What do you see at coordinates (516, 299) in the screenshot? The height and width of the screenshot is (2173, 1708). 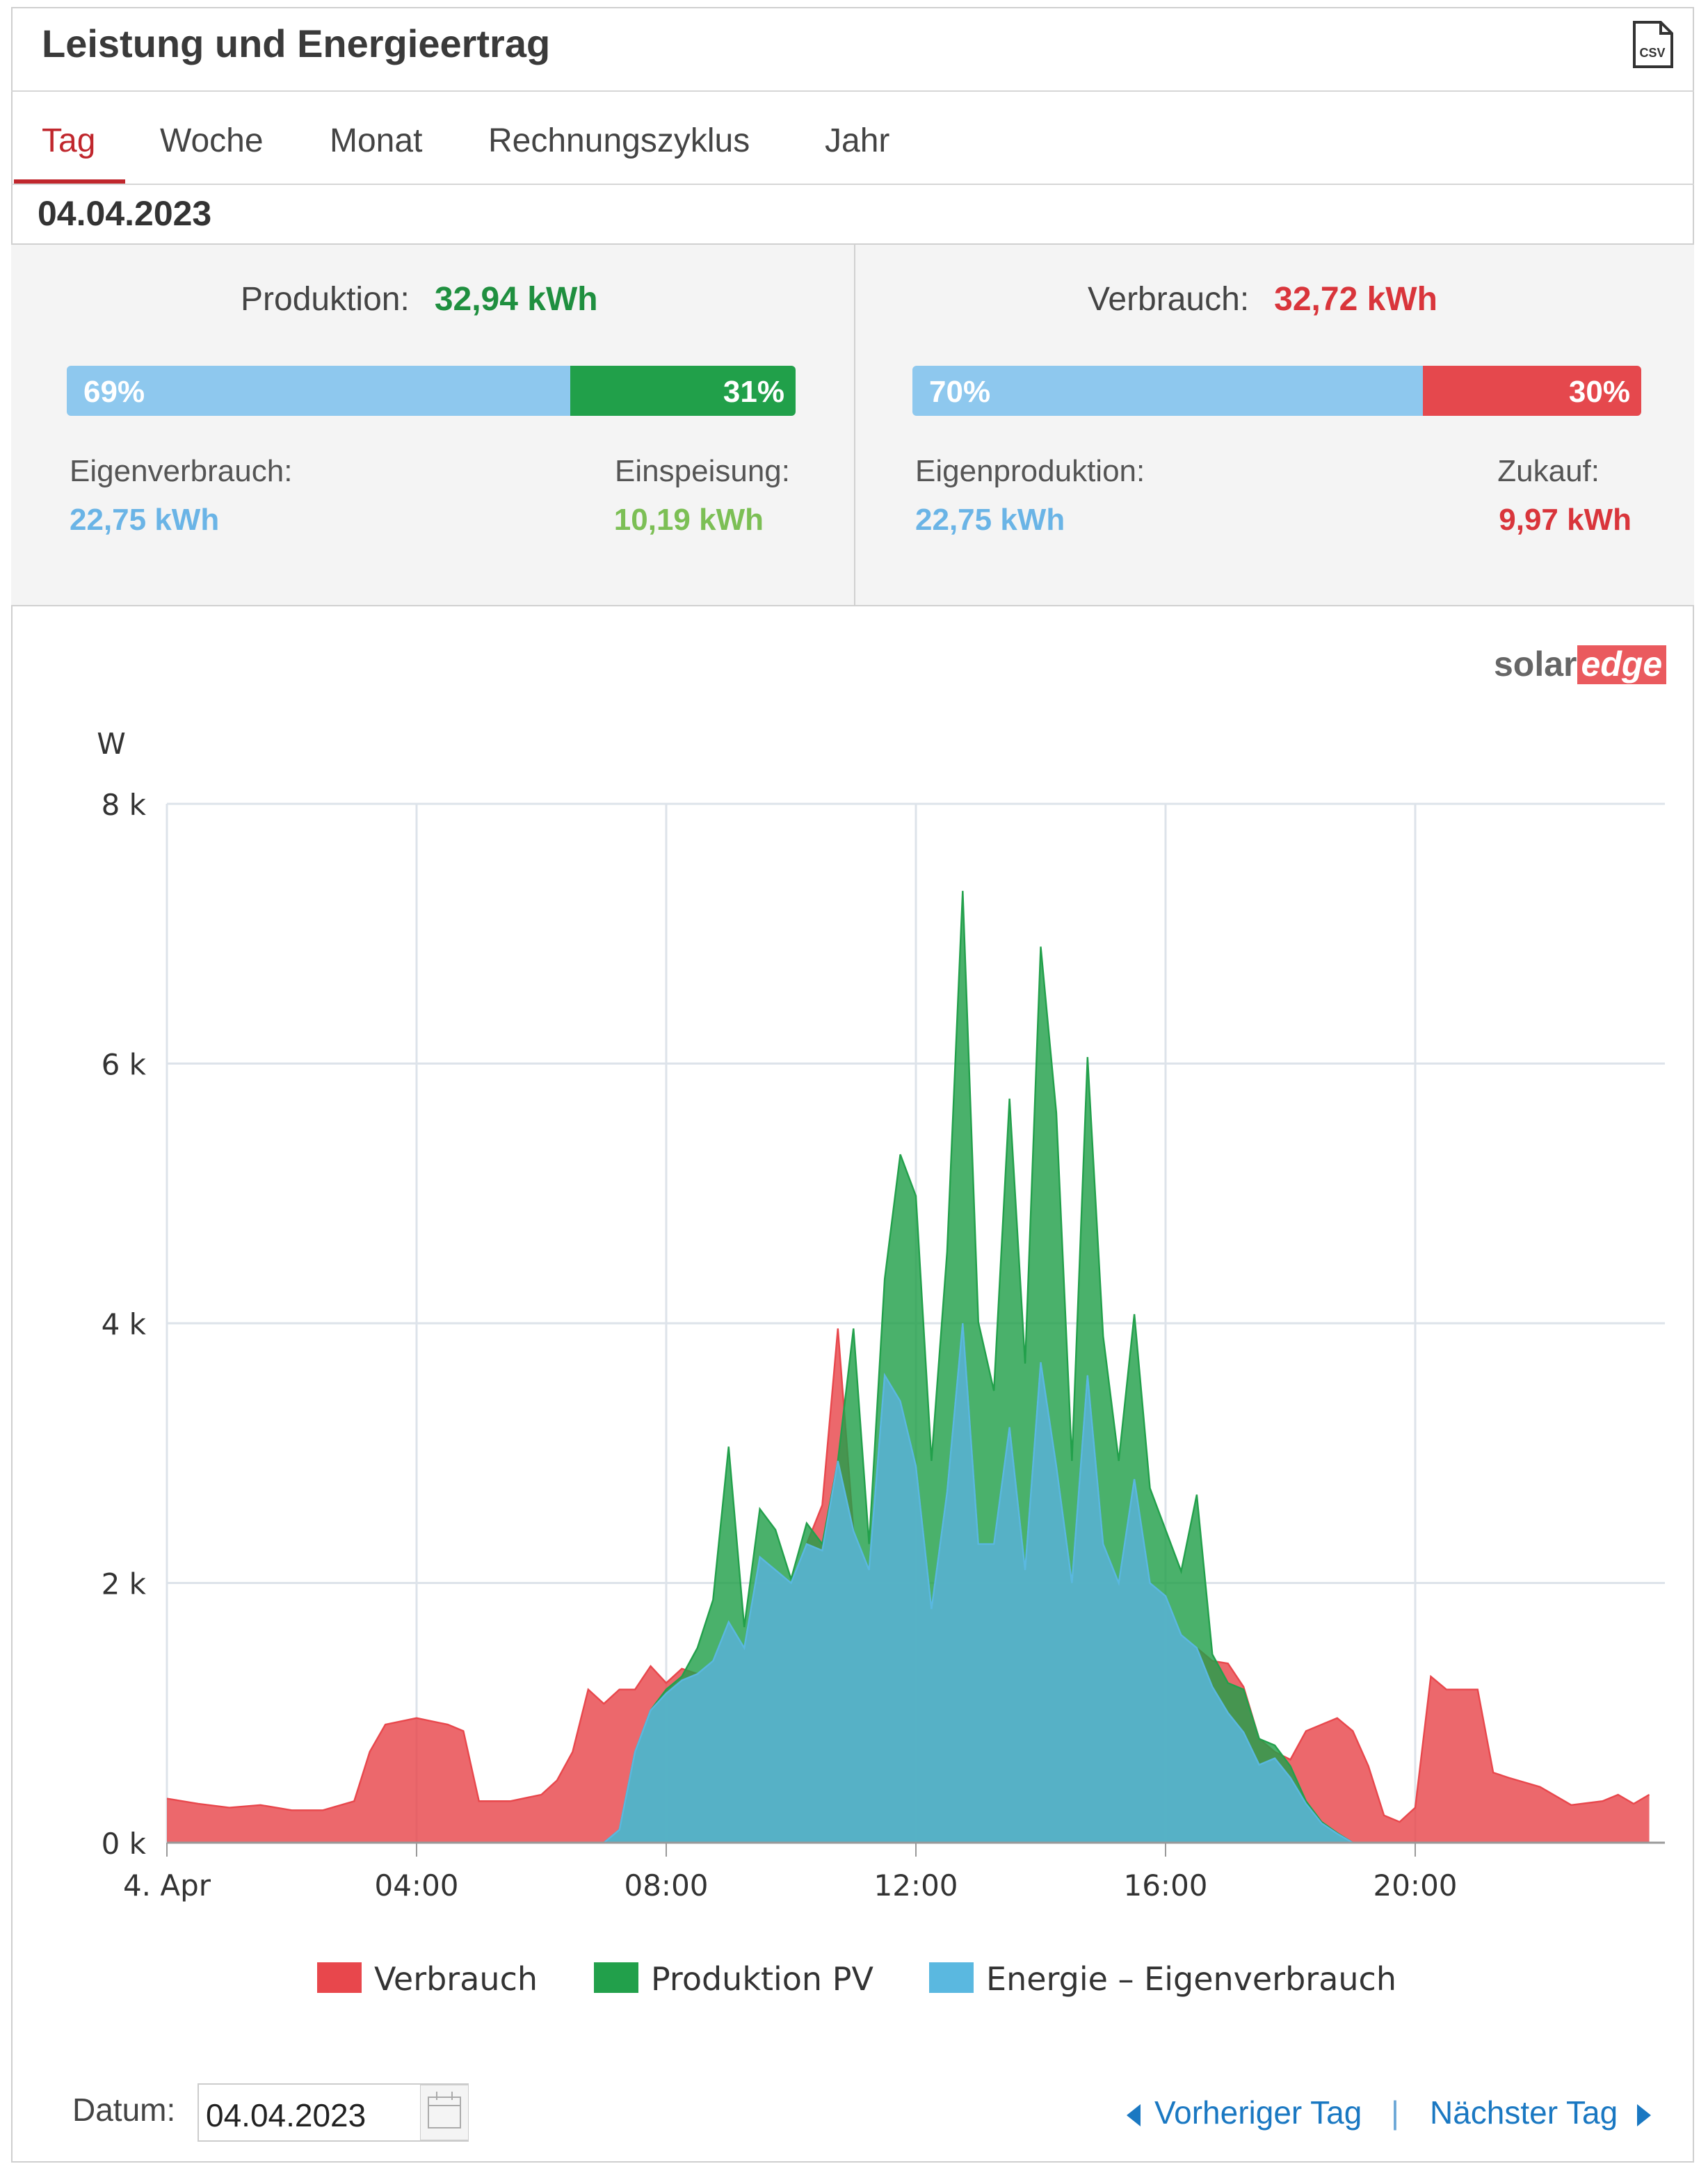 I see `production-total: 32,94 kWh` at bounding box center [516, 299].